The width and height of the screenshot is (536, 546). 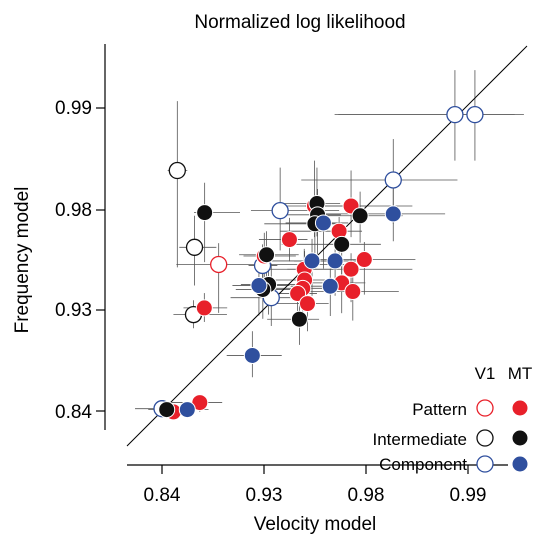 What do you see at coordinates (485, 464) in the screenshot?
I see `legend-marker-v1-component` at bounding box center [485, 464].